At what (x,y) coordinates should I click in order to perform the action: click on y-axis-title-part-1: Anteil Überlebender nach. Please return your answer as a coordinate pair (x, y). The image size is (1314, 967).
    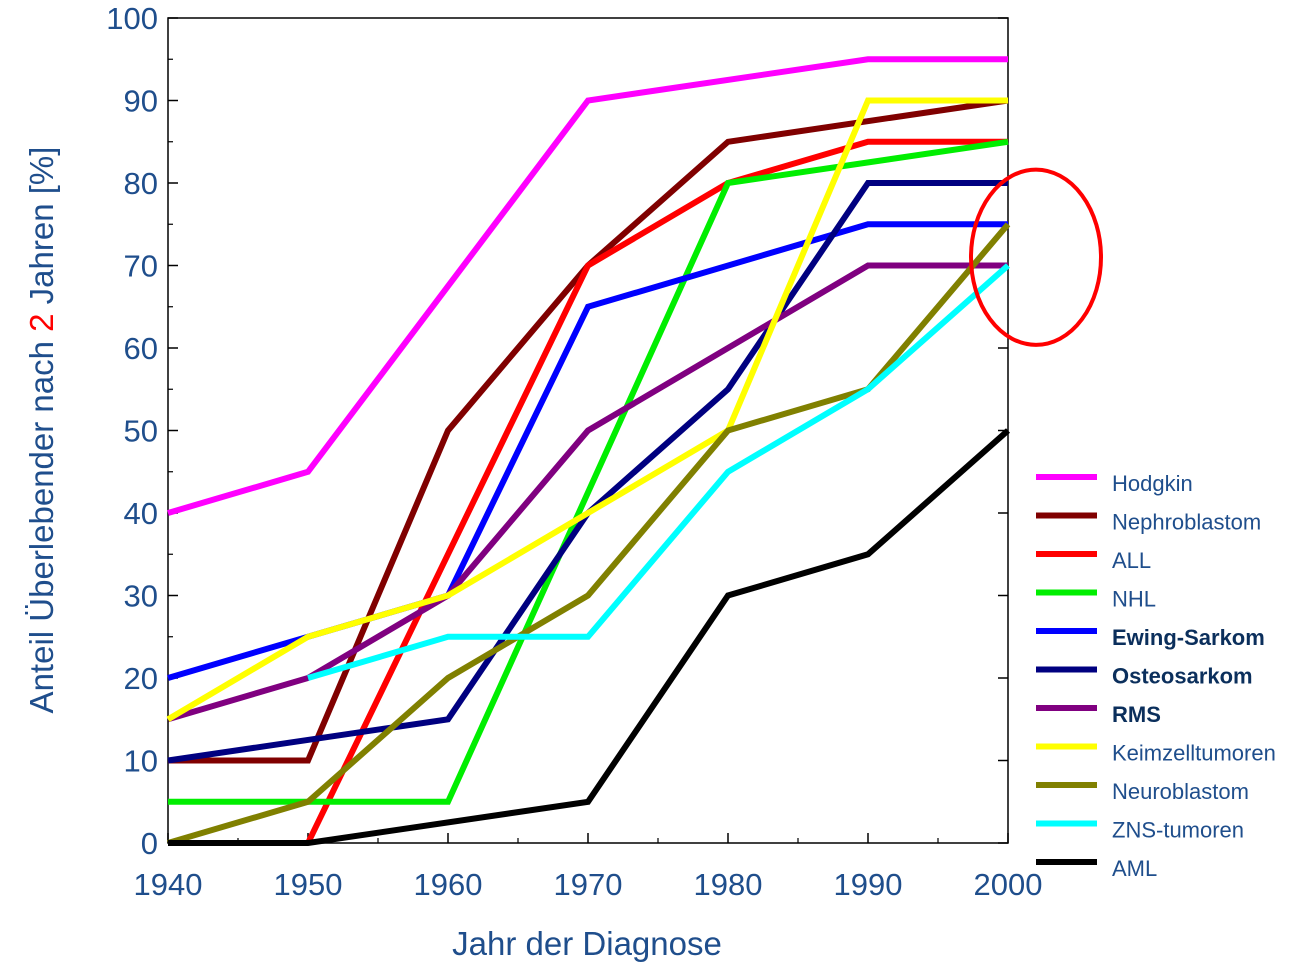
    Looking at the image, I should click on (41, 523).